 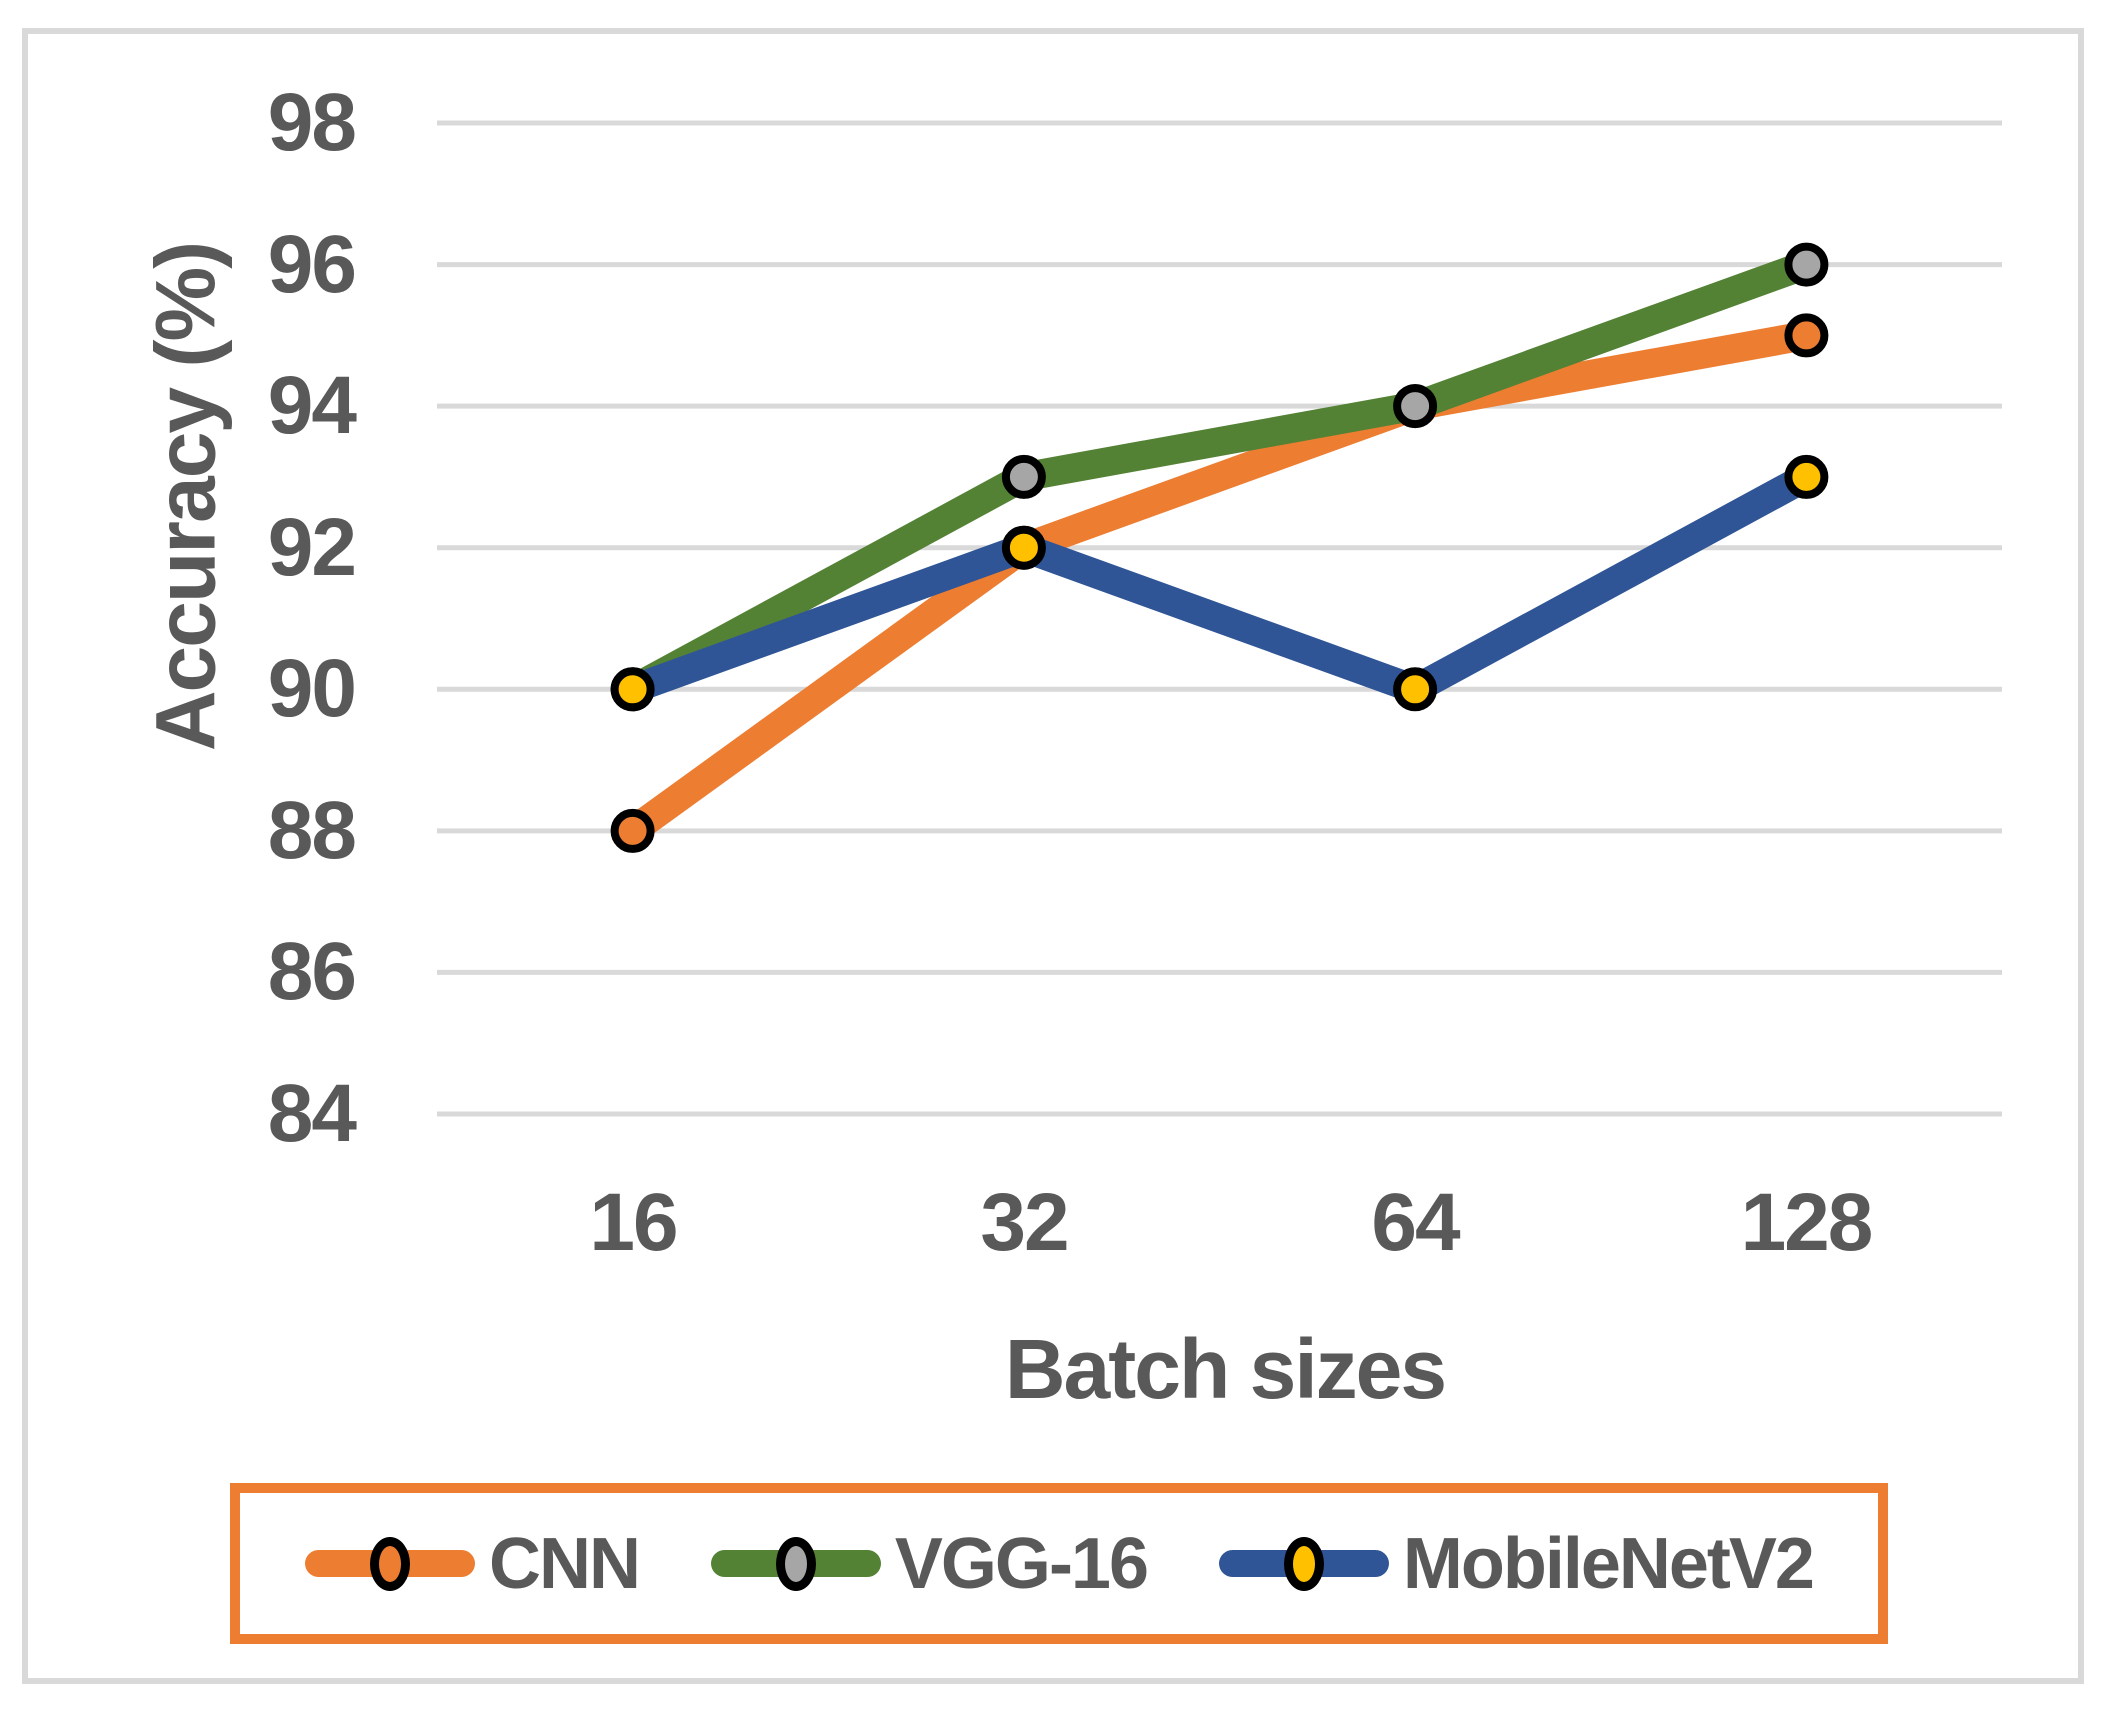 I want to click on legend-line-sample-mobilenetv2, so click(x=1303, y=1563).